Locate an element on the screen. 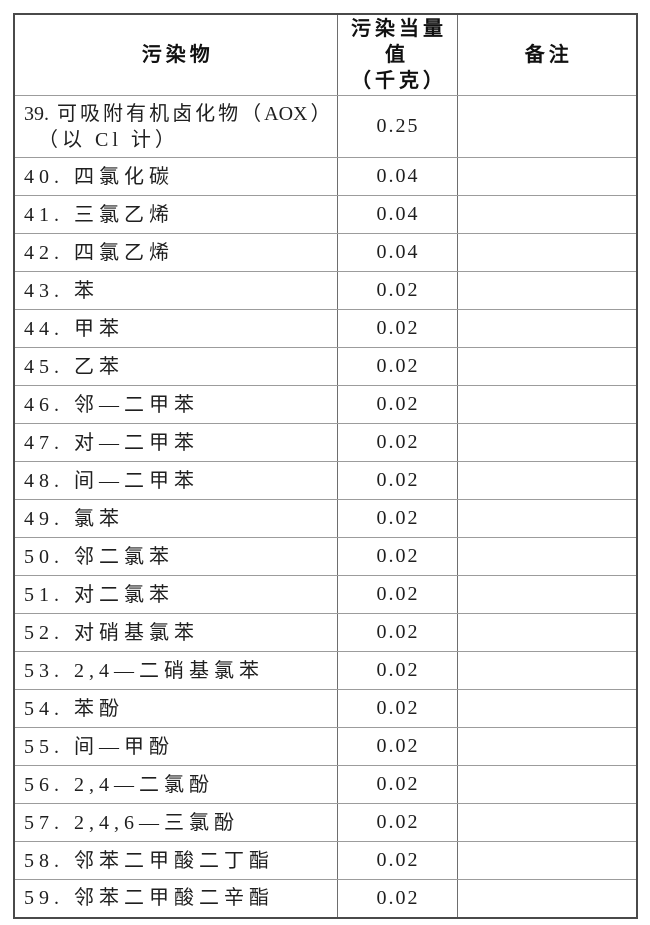  table-row: 42. 四氯乙烯 0.04 is located at coordinates (325, 252).